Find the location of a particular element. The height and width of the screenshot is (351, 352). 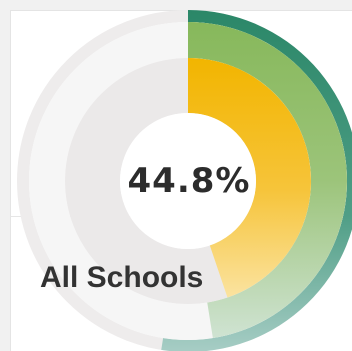

donut-hole is located at coordinates (188, 181).